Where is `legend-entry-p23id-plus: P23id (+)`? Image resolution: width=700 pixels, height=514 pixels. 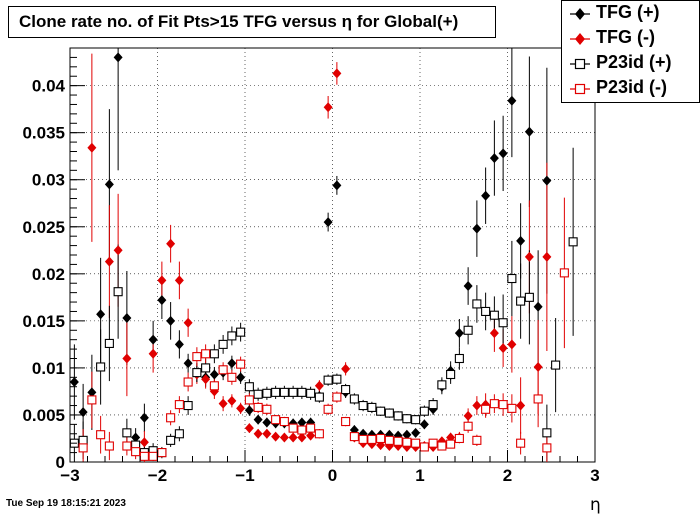
legend-entry-p23id-plus: P23id (+) is located at coordinates (631, 63).